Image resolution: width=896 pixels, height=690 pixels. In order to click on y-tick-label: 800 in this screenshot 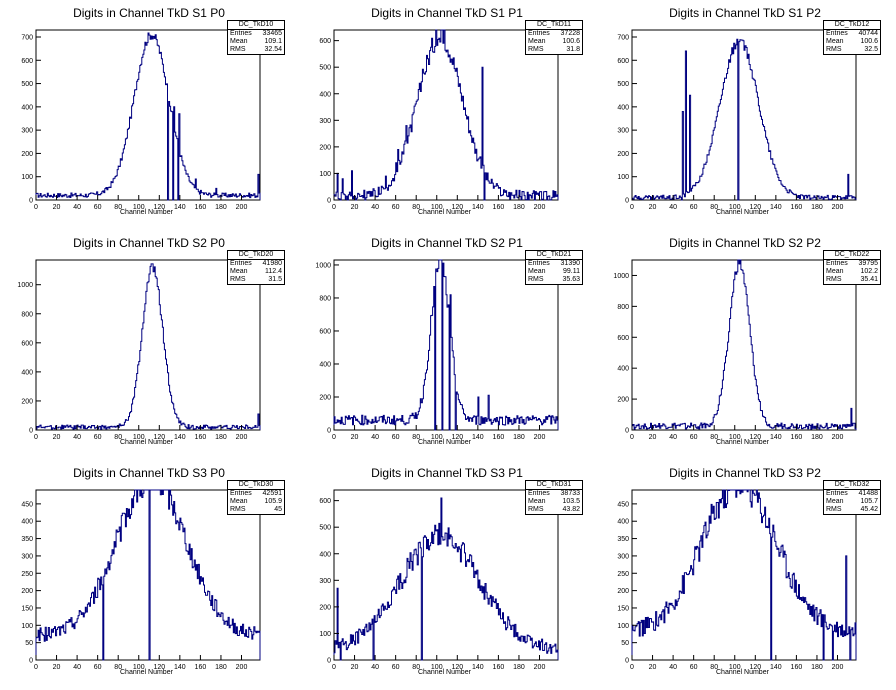, I will do `click(623, 307)`.